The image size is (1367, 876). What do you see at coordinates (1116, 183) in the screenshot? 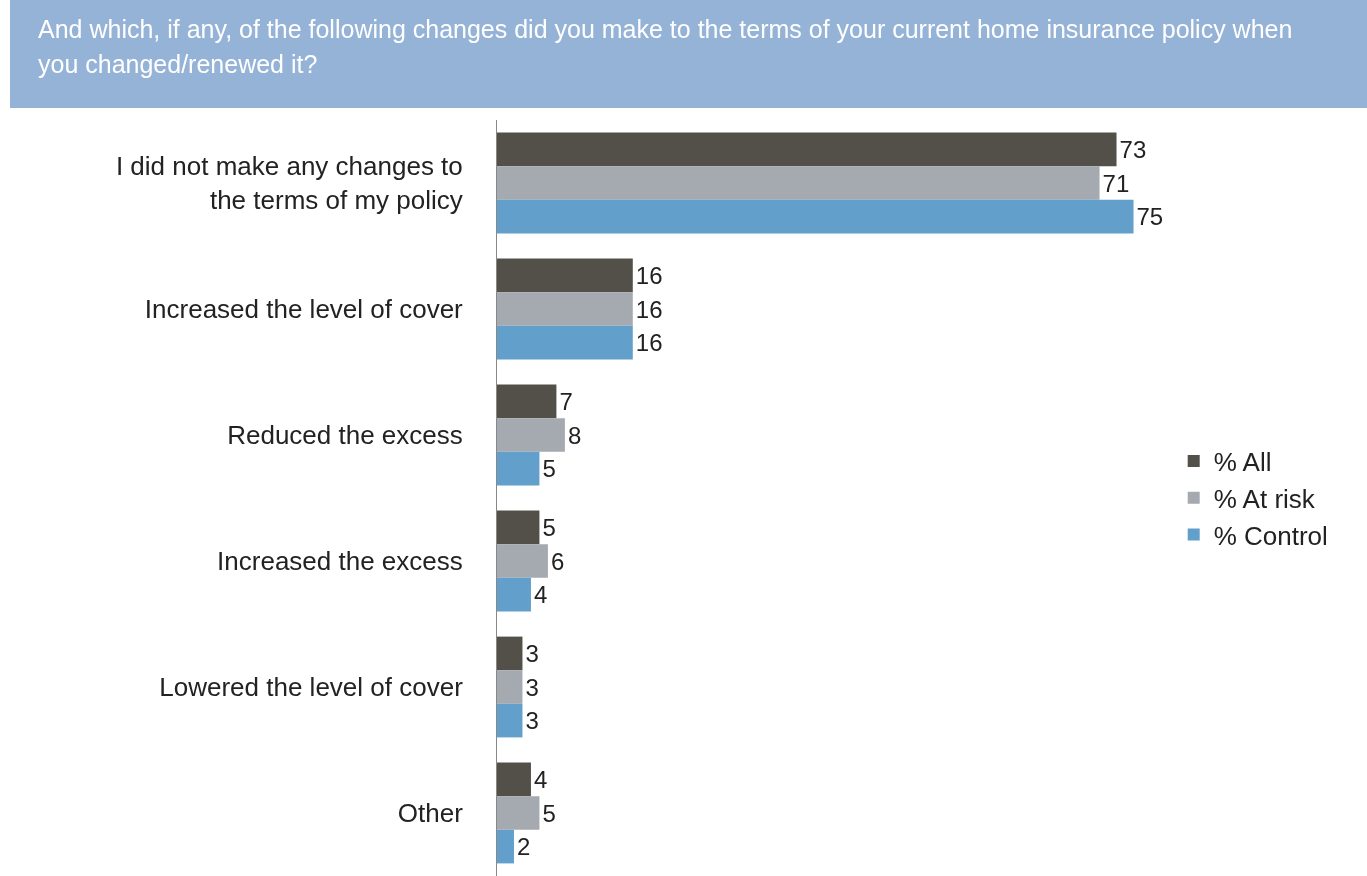
I see `data-label: 71` at bounding box center [1116, 183].